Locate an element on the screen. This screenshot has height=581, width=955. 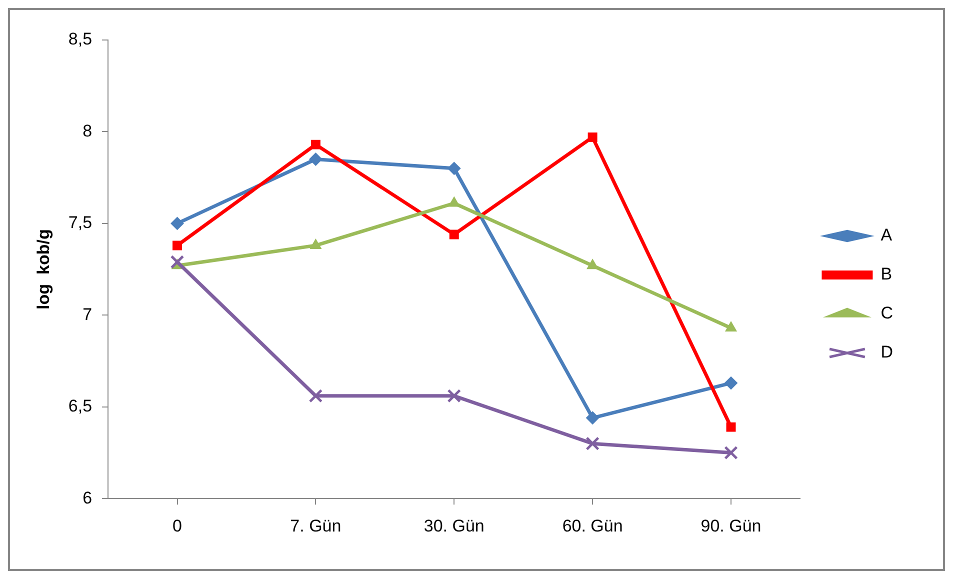
y-tick-label: 8 is located at coordinates (87, 130).